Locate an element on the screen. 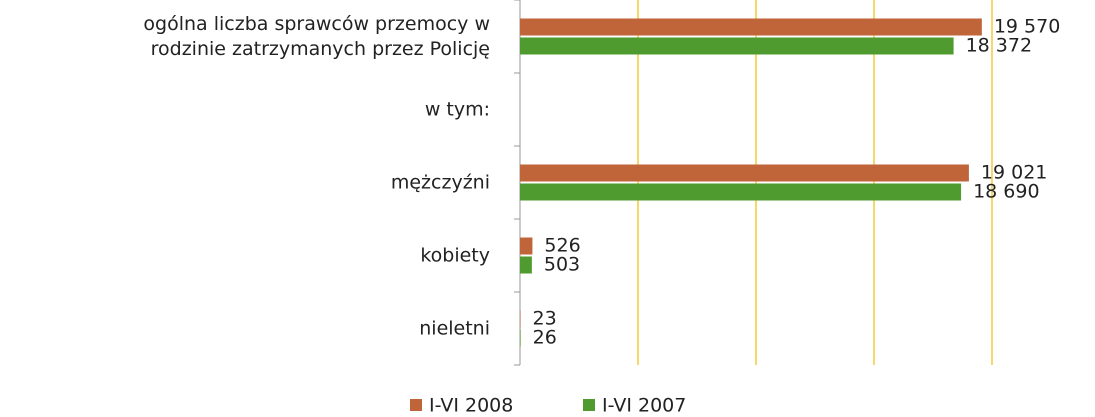 The height and width of the screenshot is (417, 1095). value-label: 18 372 is located at coordinates (999, 46).